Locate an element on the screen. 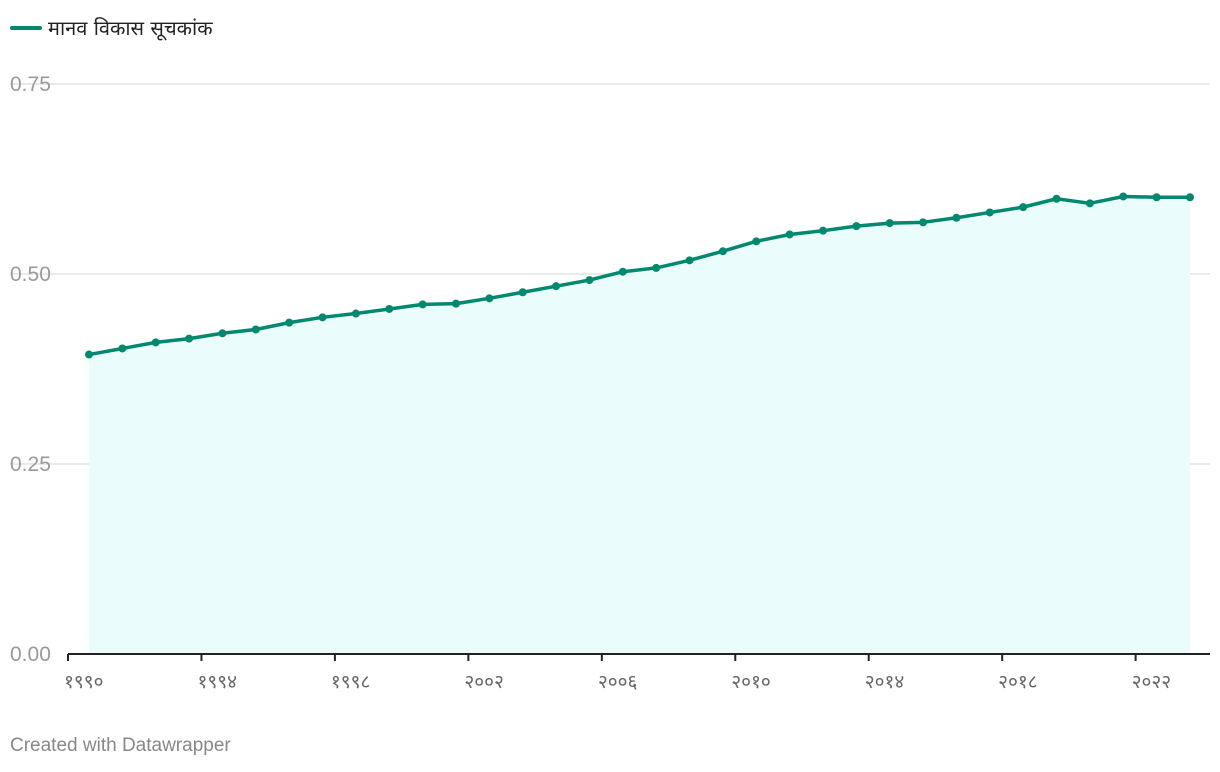  x-tick-label: २०२२ is located at coordinates (1152, 682).